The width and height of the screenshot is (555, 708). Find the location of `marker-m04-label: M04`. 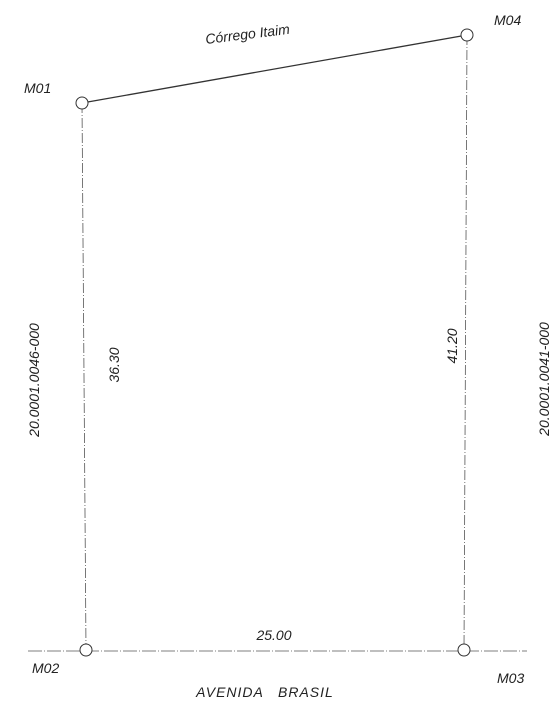

marker-m04-label: M04 is located at coordinates (507, 20).